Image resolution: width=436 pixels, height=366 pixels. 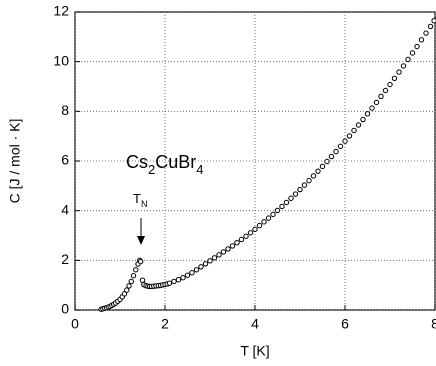 What do you see at coordinates (65, 110) in the screenshot?
I see `y-tick-label: 8` at bounding box center [65, 110].